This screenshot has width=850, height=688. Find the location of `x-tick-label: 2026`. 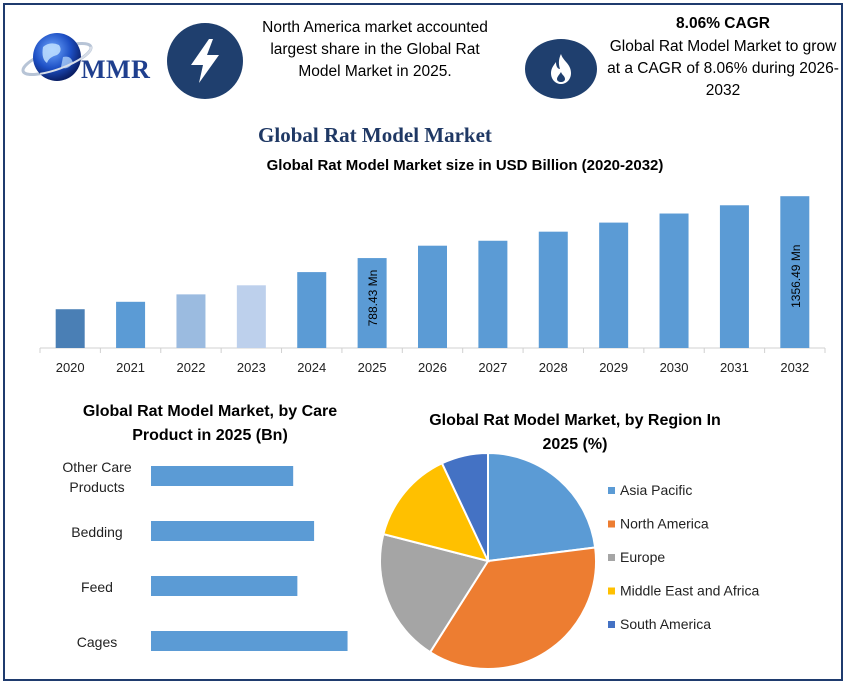

x-tick-label: 2026 is located at coordinates (432, 366).